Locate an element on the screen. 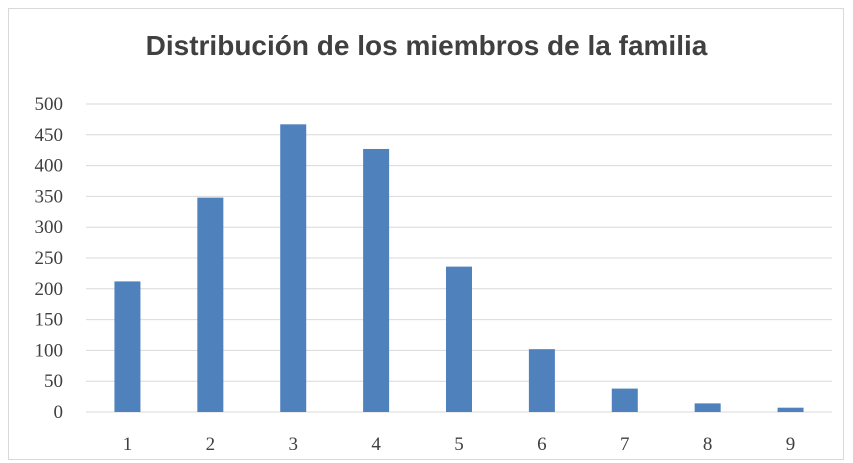  x-tick-label: 1 is located at coordinates (128, 444).